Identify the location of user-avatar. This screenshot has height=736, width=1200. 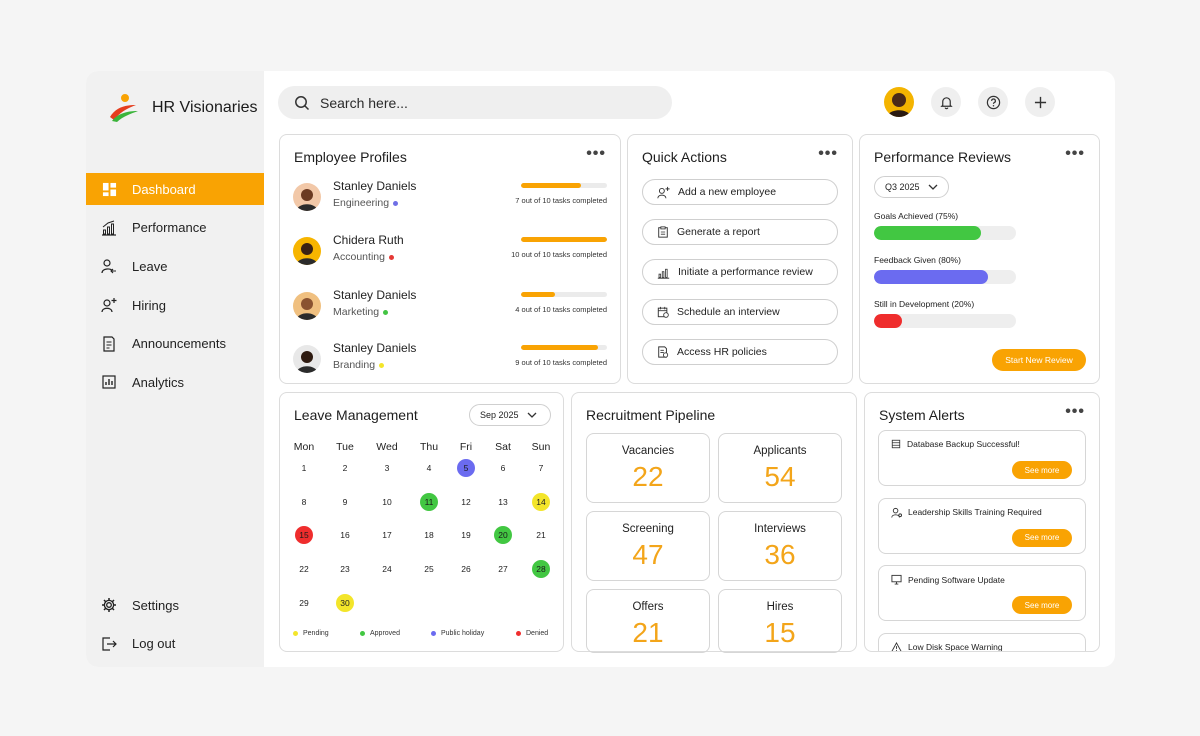
(899, 102).